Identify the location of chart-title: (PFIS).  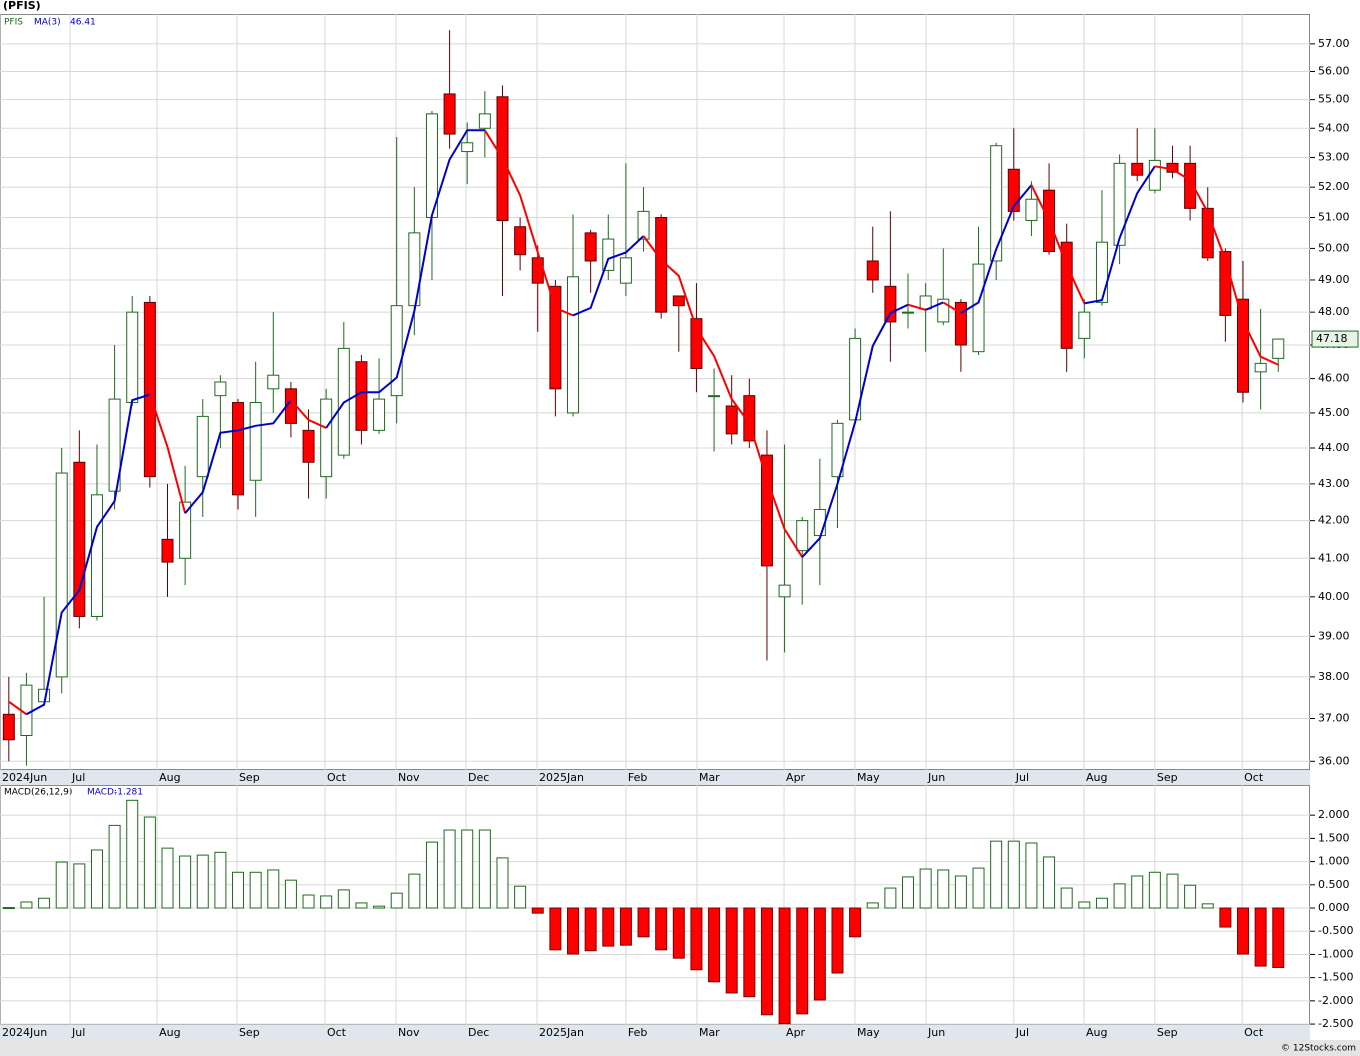
(22, 6).